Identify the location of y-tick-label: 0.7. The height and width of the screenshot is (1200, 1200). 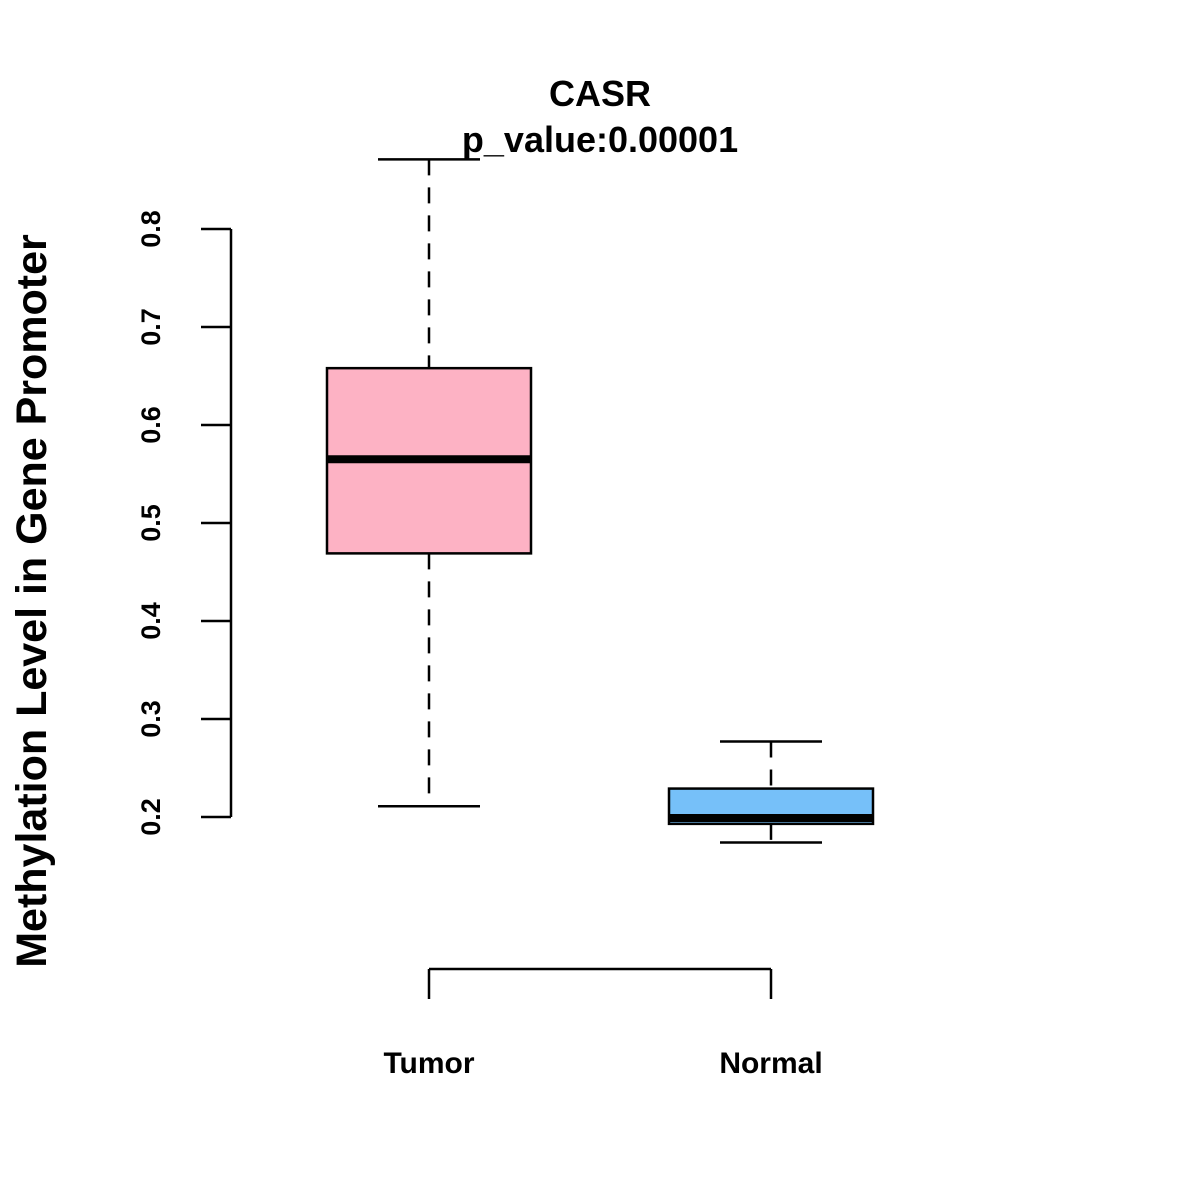
(151, 327).